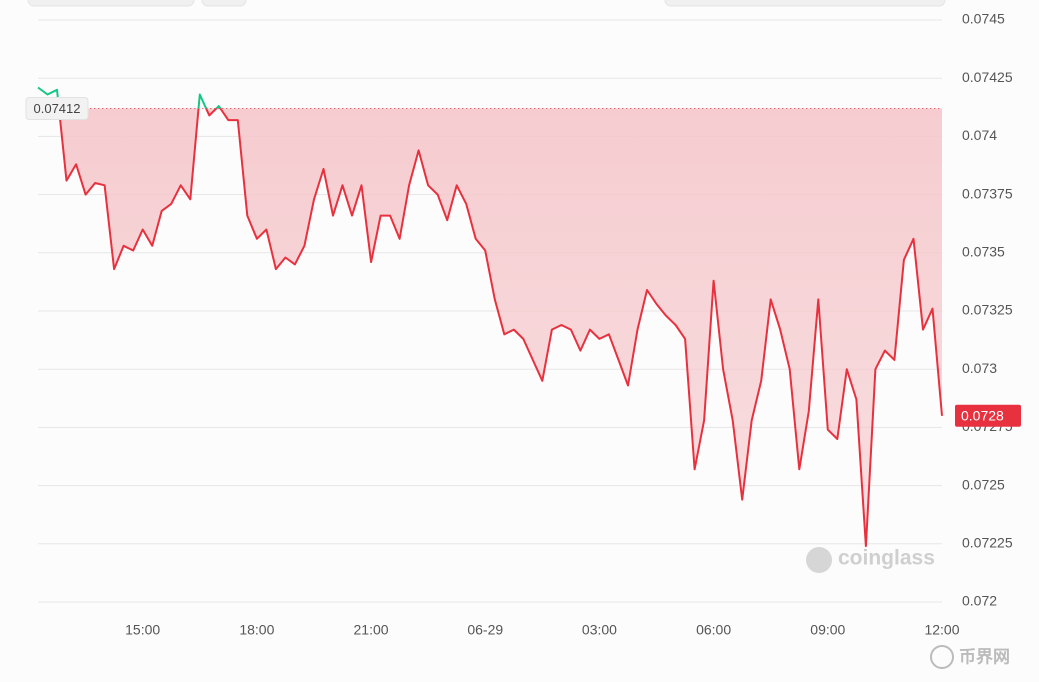  What do you see at coordinates (983, 19) in the screenshot?
I see `y-tick-label: 0.0745` at bounding box center [983, 19].